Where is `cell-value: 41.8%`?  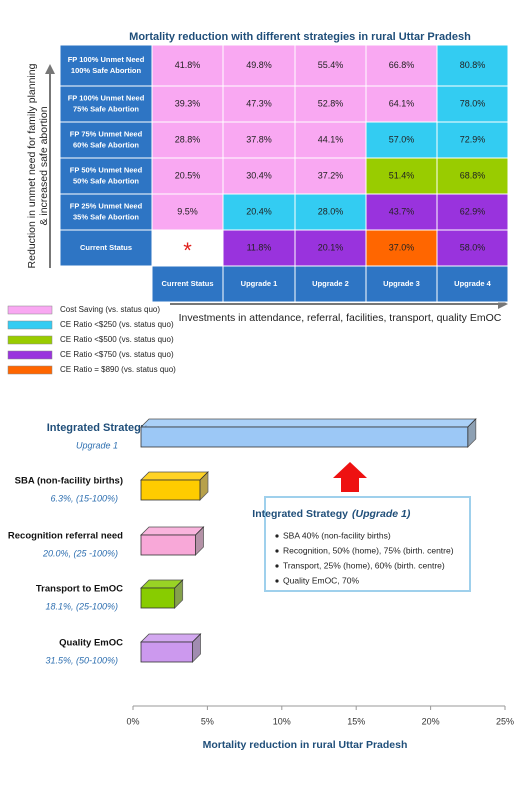
cell-value: 41.8% is located at coordinates (188, 65).